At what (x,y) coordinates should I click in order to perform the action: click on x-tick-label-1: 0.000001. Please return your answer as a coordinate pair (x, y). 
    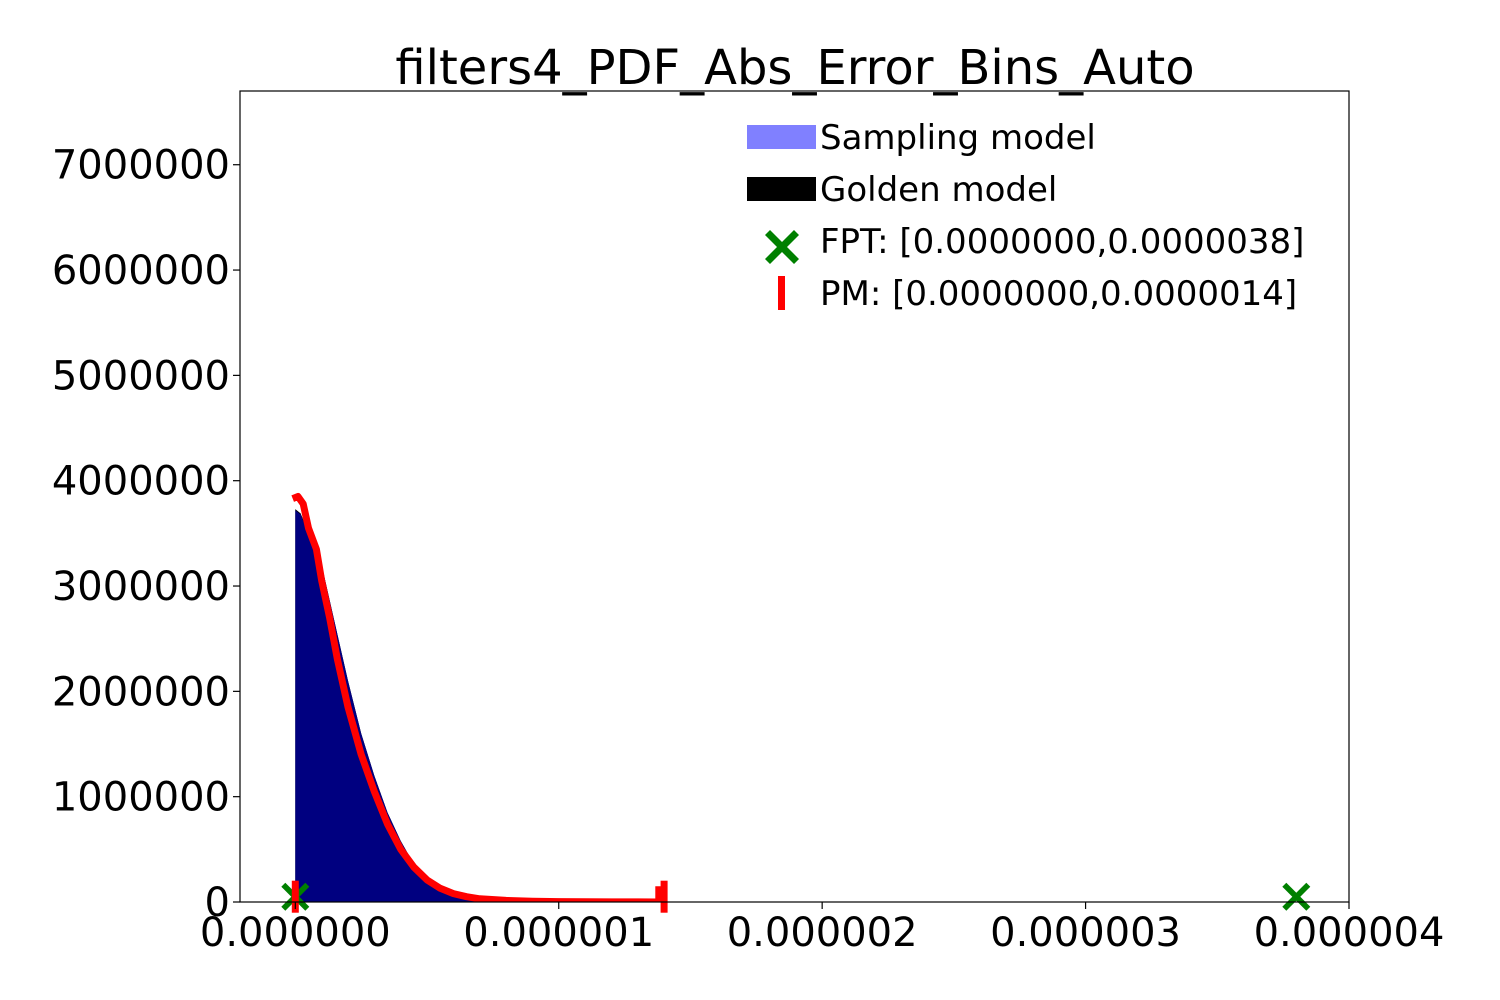
    Looking at the image, I should click on (558, 933).